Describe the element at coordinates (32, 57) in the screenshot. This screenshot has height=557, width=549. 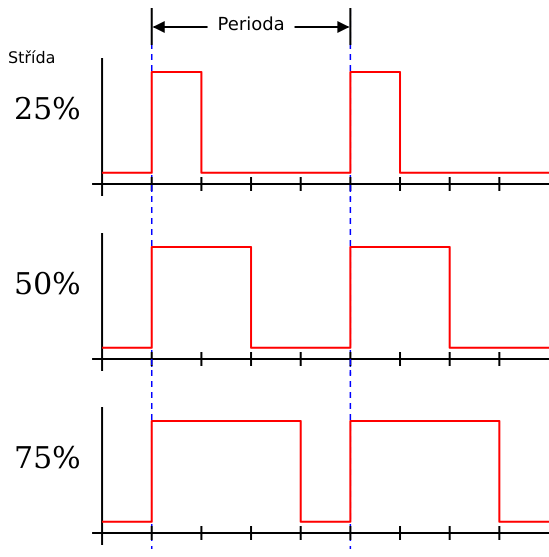
I see `text: Střída` at that location.